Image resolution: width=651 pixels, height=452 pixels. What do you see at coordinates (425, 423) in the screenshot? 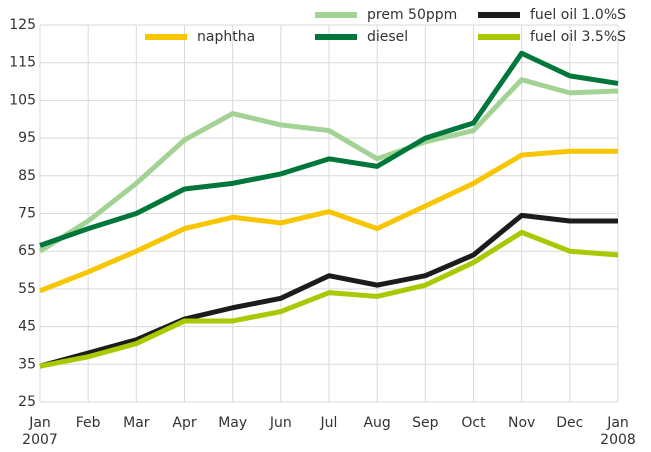
I see `x-tick-label: Sep` at bounding box center [425, 423].